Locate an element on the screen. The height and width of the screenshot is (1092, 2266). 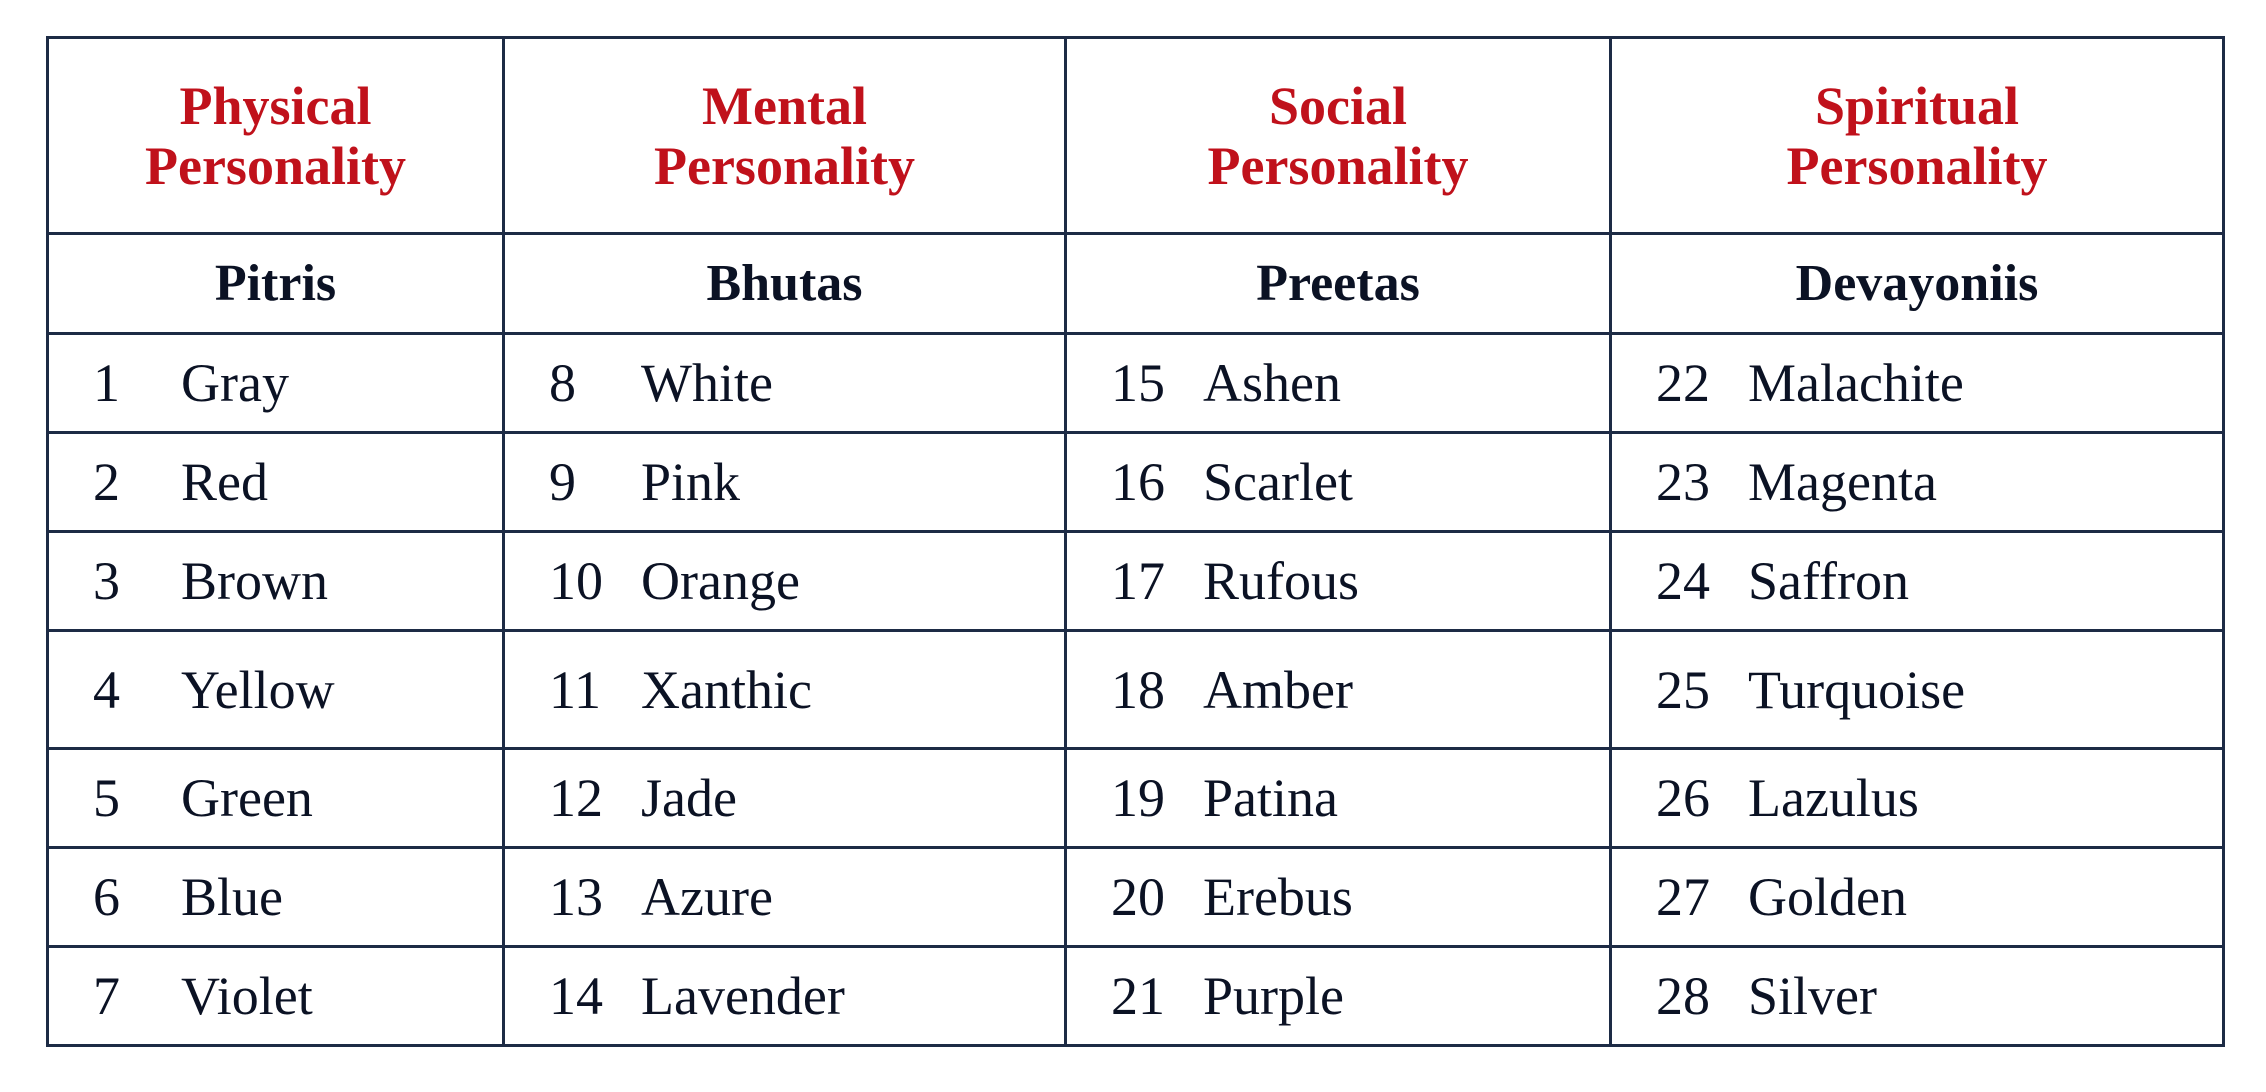
table-row: 7 Violet 14 Lavender 21 Purple 28 Silver is located at coordinates (1135, 996).